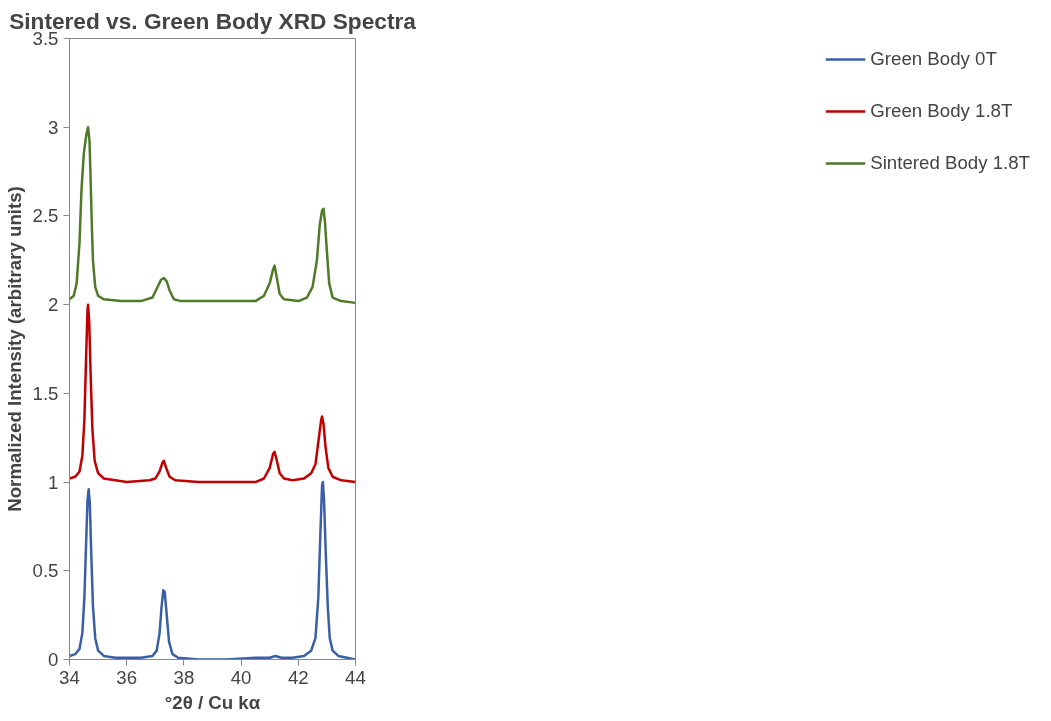  Describe the element at coordinates (127, 677) in the screenshot. I see `x-tick-label: 36` at that location.